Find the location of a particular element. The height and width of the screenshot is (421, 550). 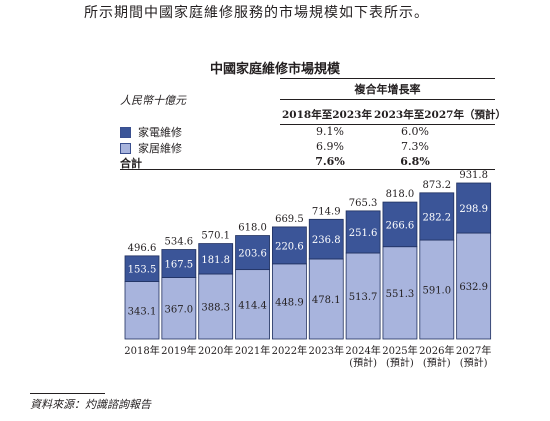

legend-swatch-appliance is located at coordinates (125, 132).